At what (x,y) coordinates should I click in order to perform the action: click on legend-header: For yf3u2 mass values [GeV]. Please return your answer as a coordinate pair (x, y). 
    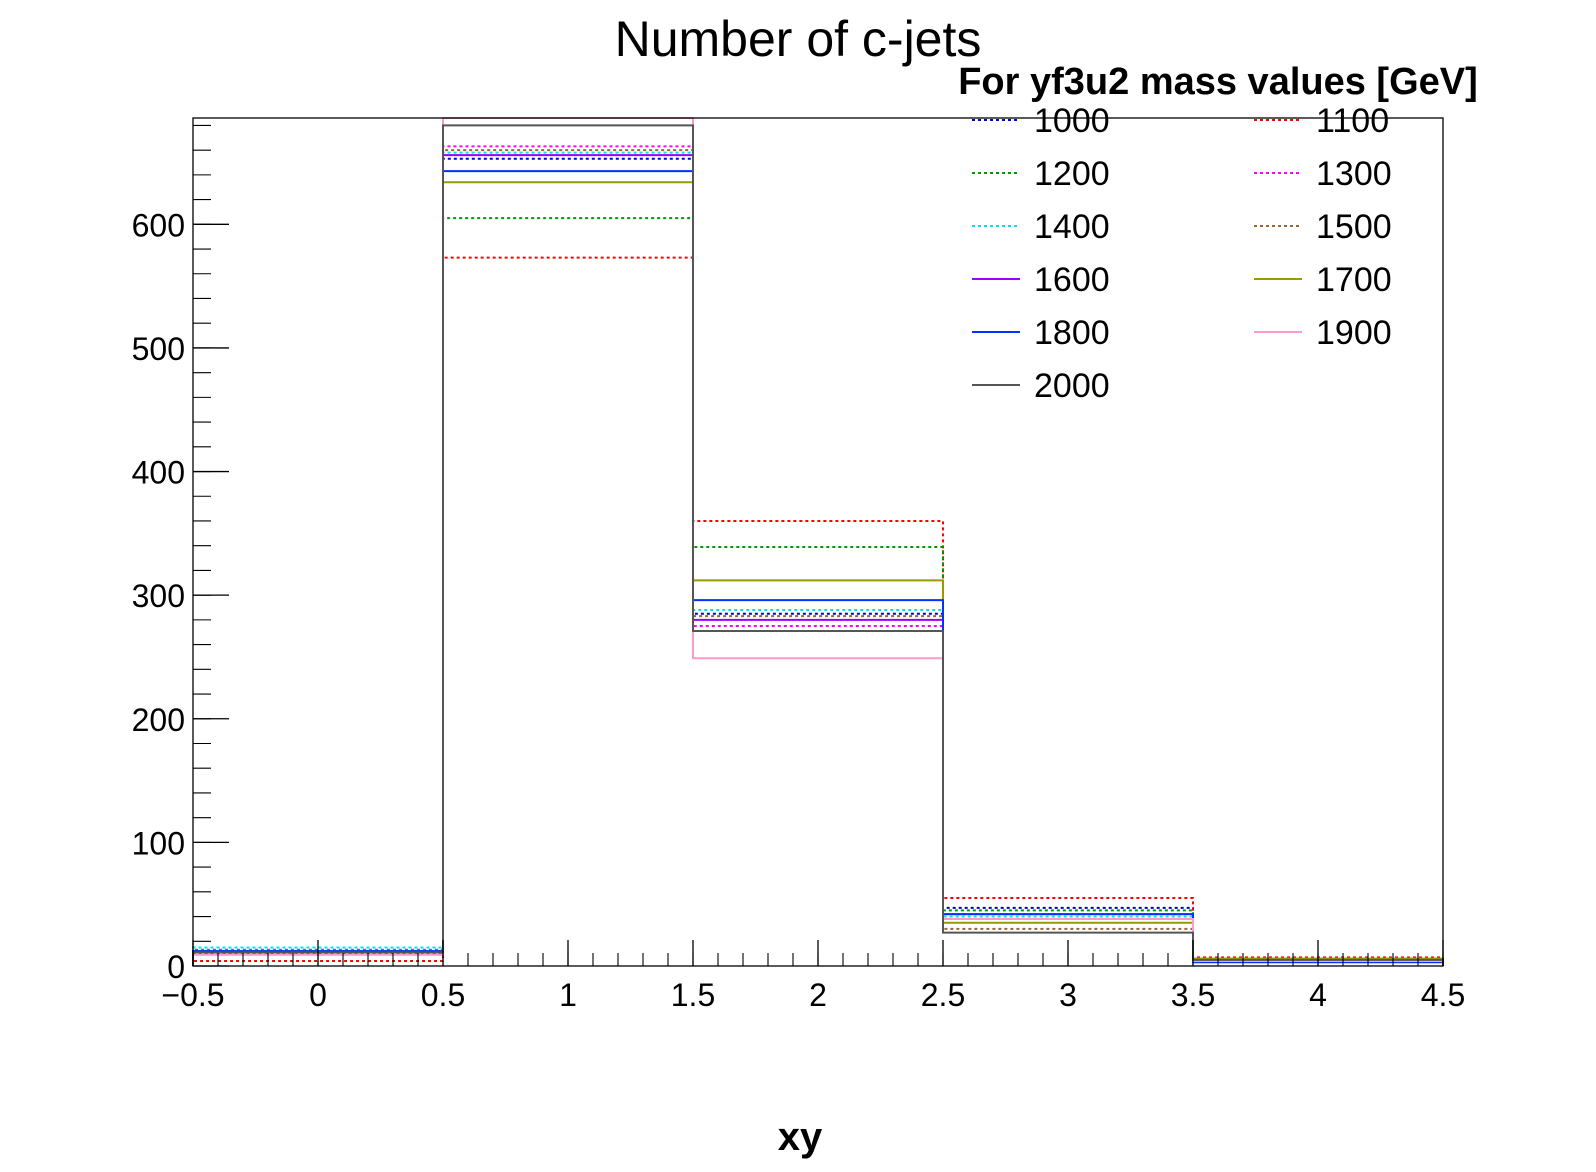
    Looking at the image, I should click on (1218, 82).